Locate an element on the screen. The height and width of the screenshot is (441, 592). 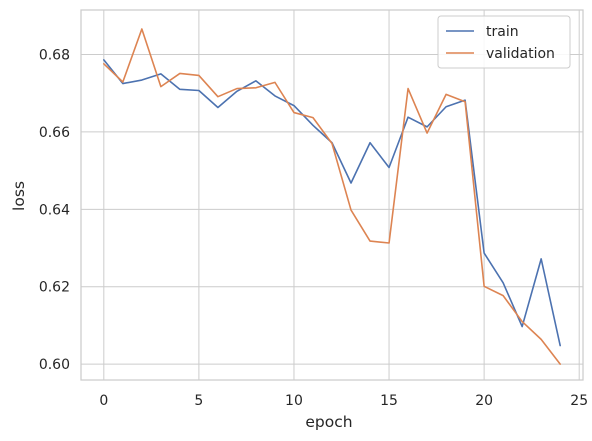
x-tick-label: 10 is located at coordinates (294, 401).